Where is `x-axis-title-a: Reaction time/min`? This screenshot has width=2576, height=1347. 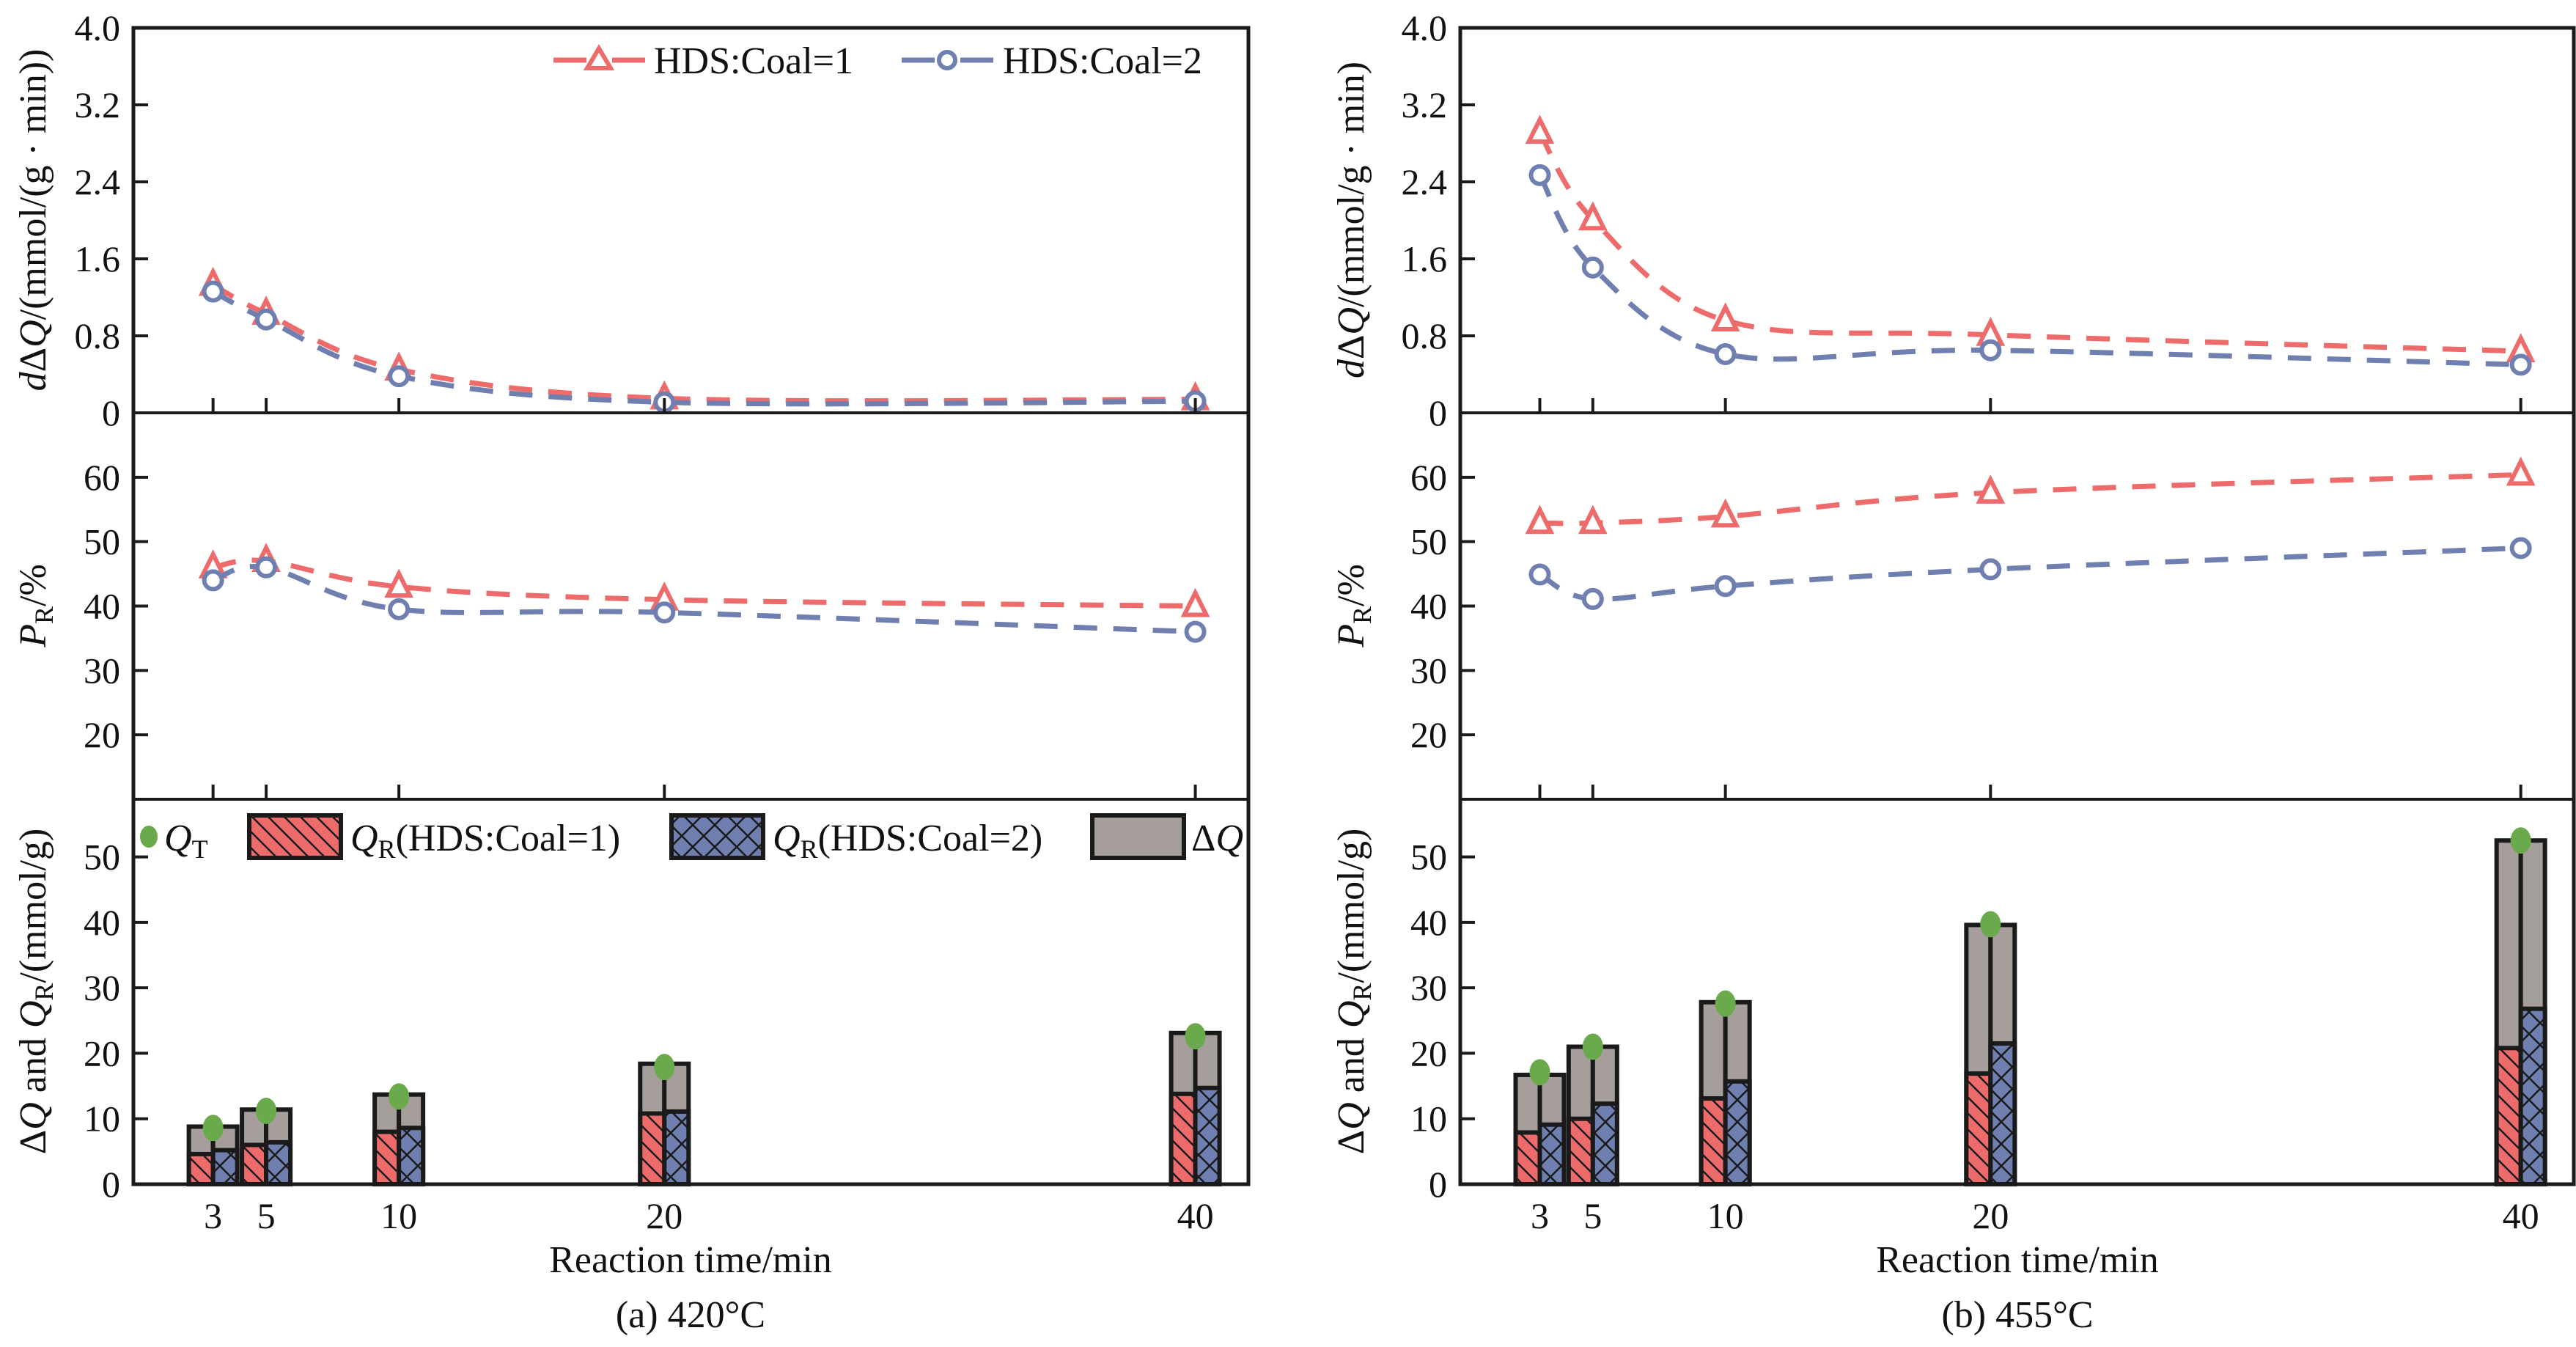 x-axis-title-a: Reaction time/min is located at coordinates (690, 1260).